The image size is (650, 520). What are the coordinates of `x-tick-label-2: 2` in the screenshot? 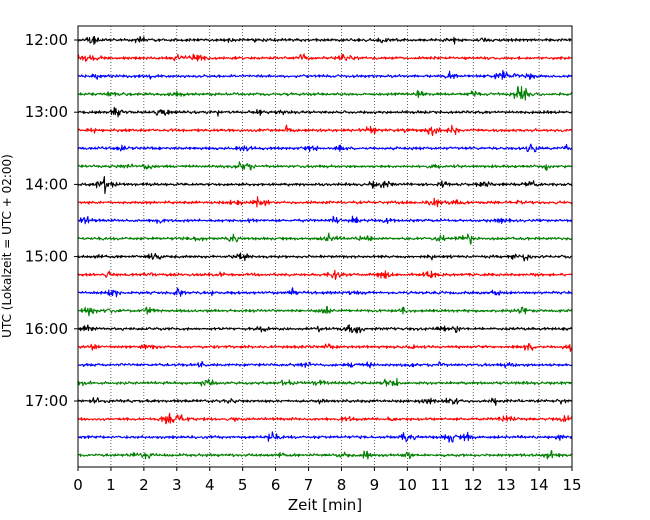 It's located at (144, 485).